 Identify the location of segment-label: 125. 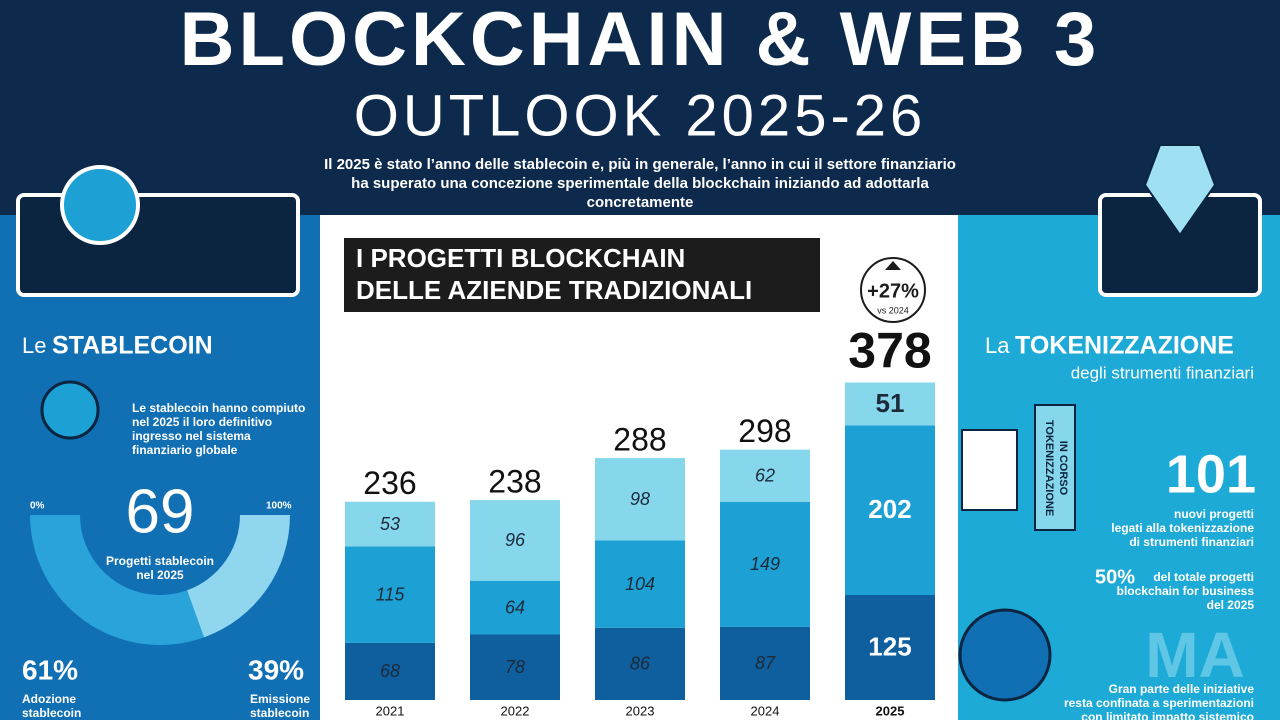
(889, 646).